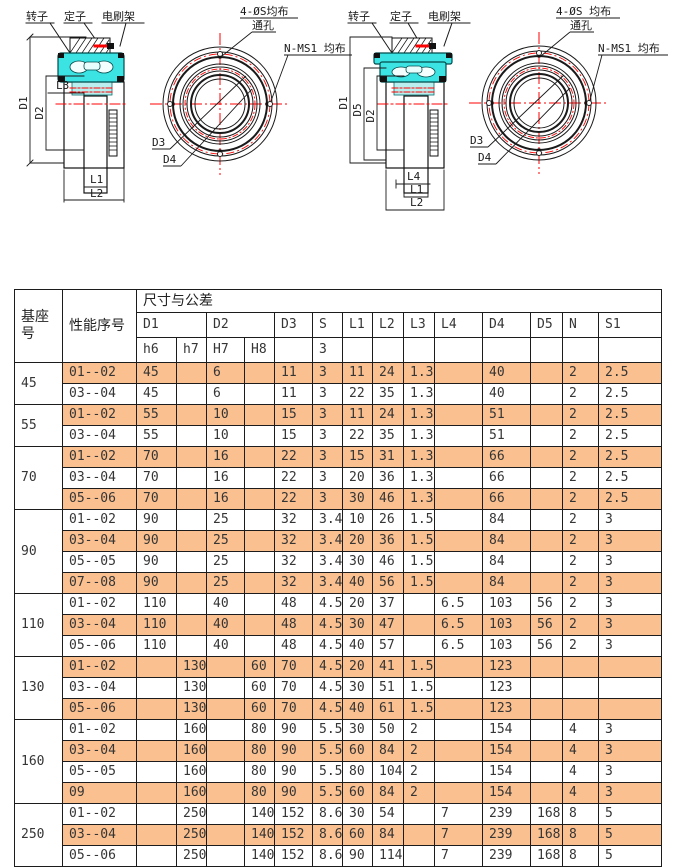  Describe the element at coordinates (357, 325) in the screenshot. I see `header-group-l1: L1` at that location.